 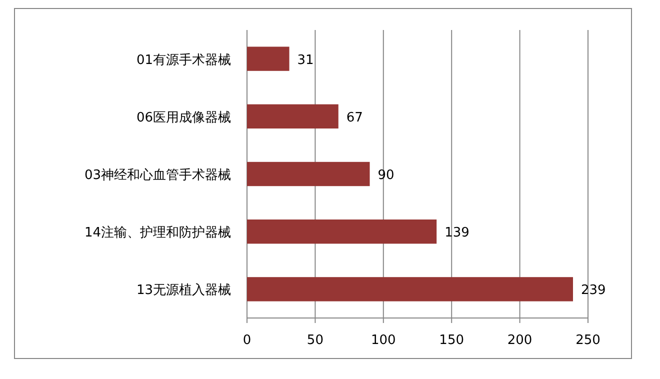 What do you see at coordinates (183, 60) in the screenshot?
I see `y-tick-label: 01有源手术器械` at bounding box center [183, 60].